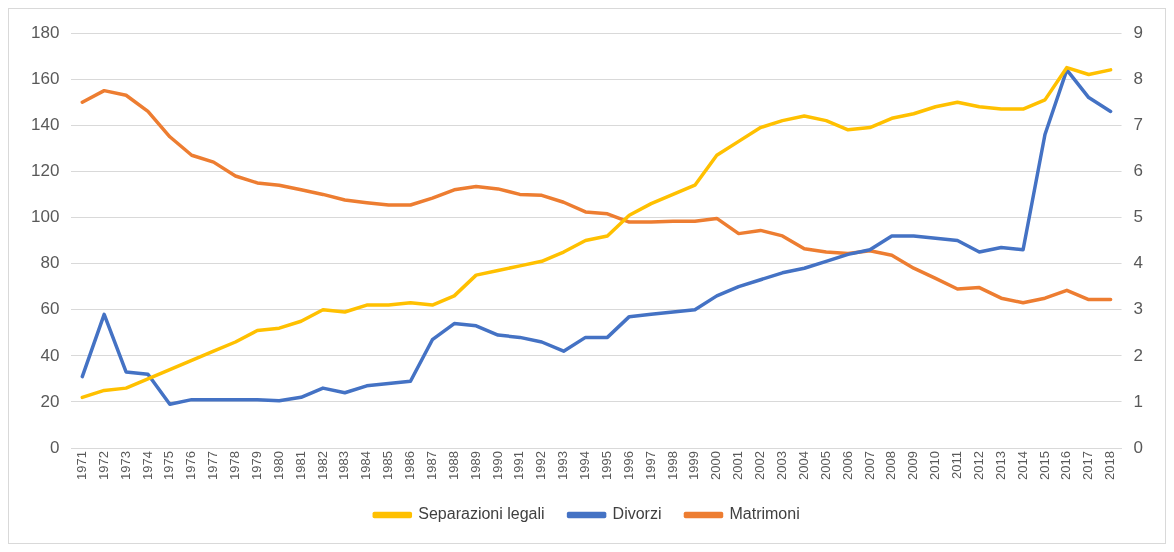 The height and width of the screenshot is (552, 1174). I want to click on x-tick-label: 2003, so click(781, 465).